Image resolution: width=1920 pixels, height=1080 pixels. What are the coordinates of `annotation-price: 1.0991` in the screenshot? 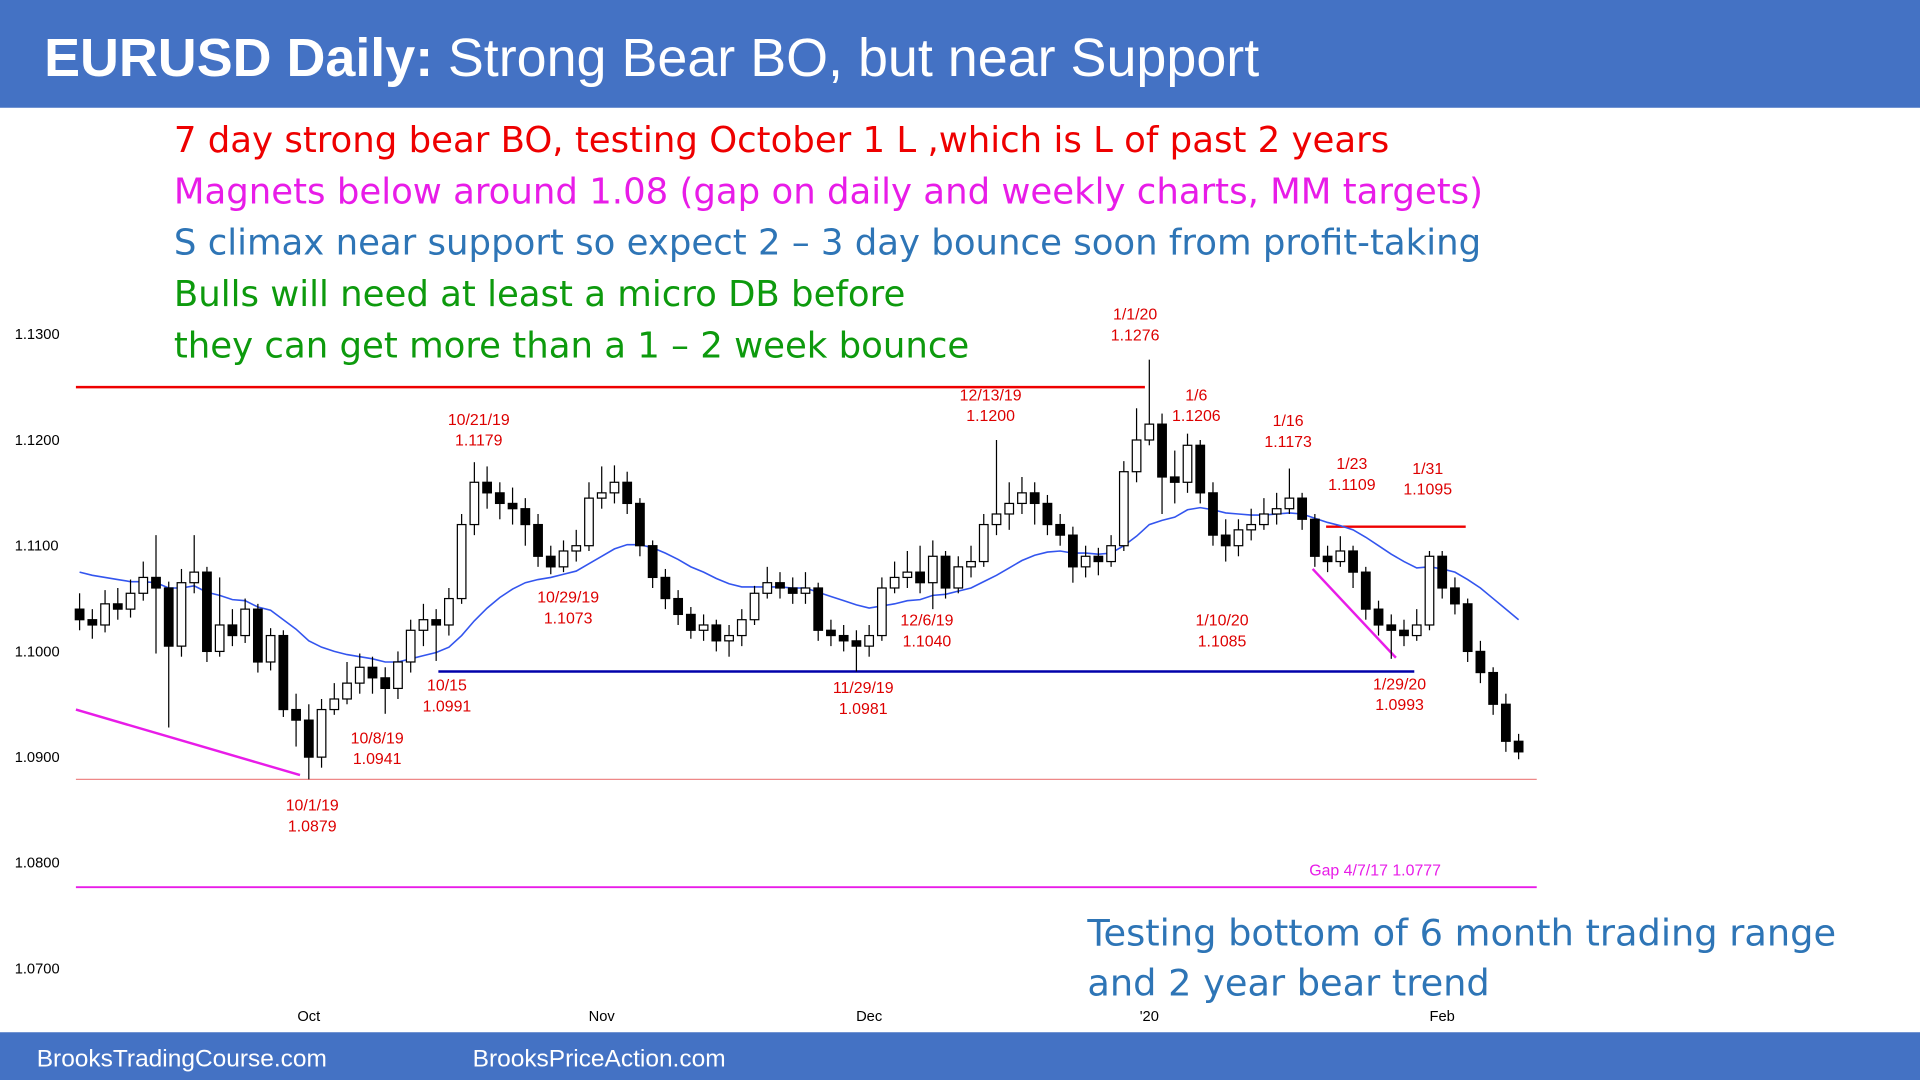 It's located at (447, 706).